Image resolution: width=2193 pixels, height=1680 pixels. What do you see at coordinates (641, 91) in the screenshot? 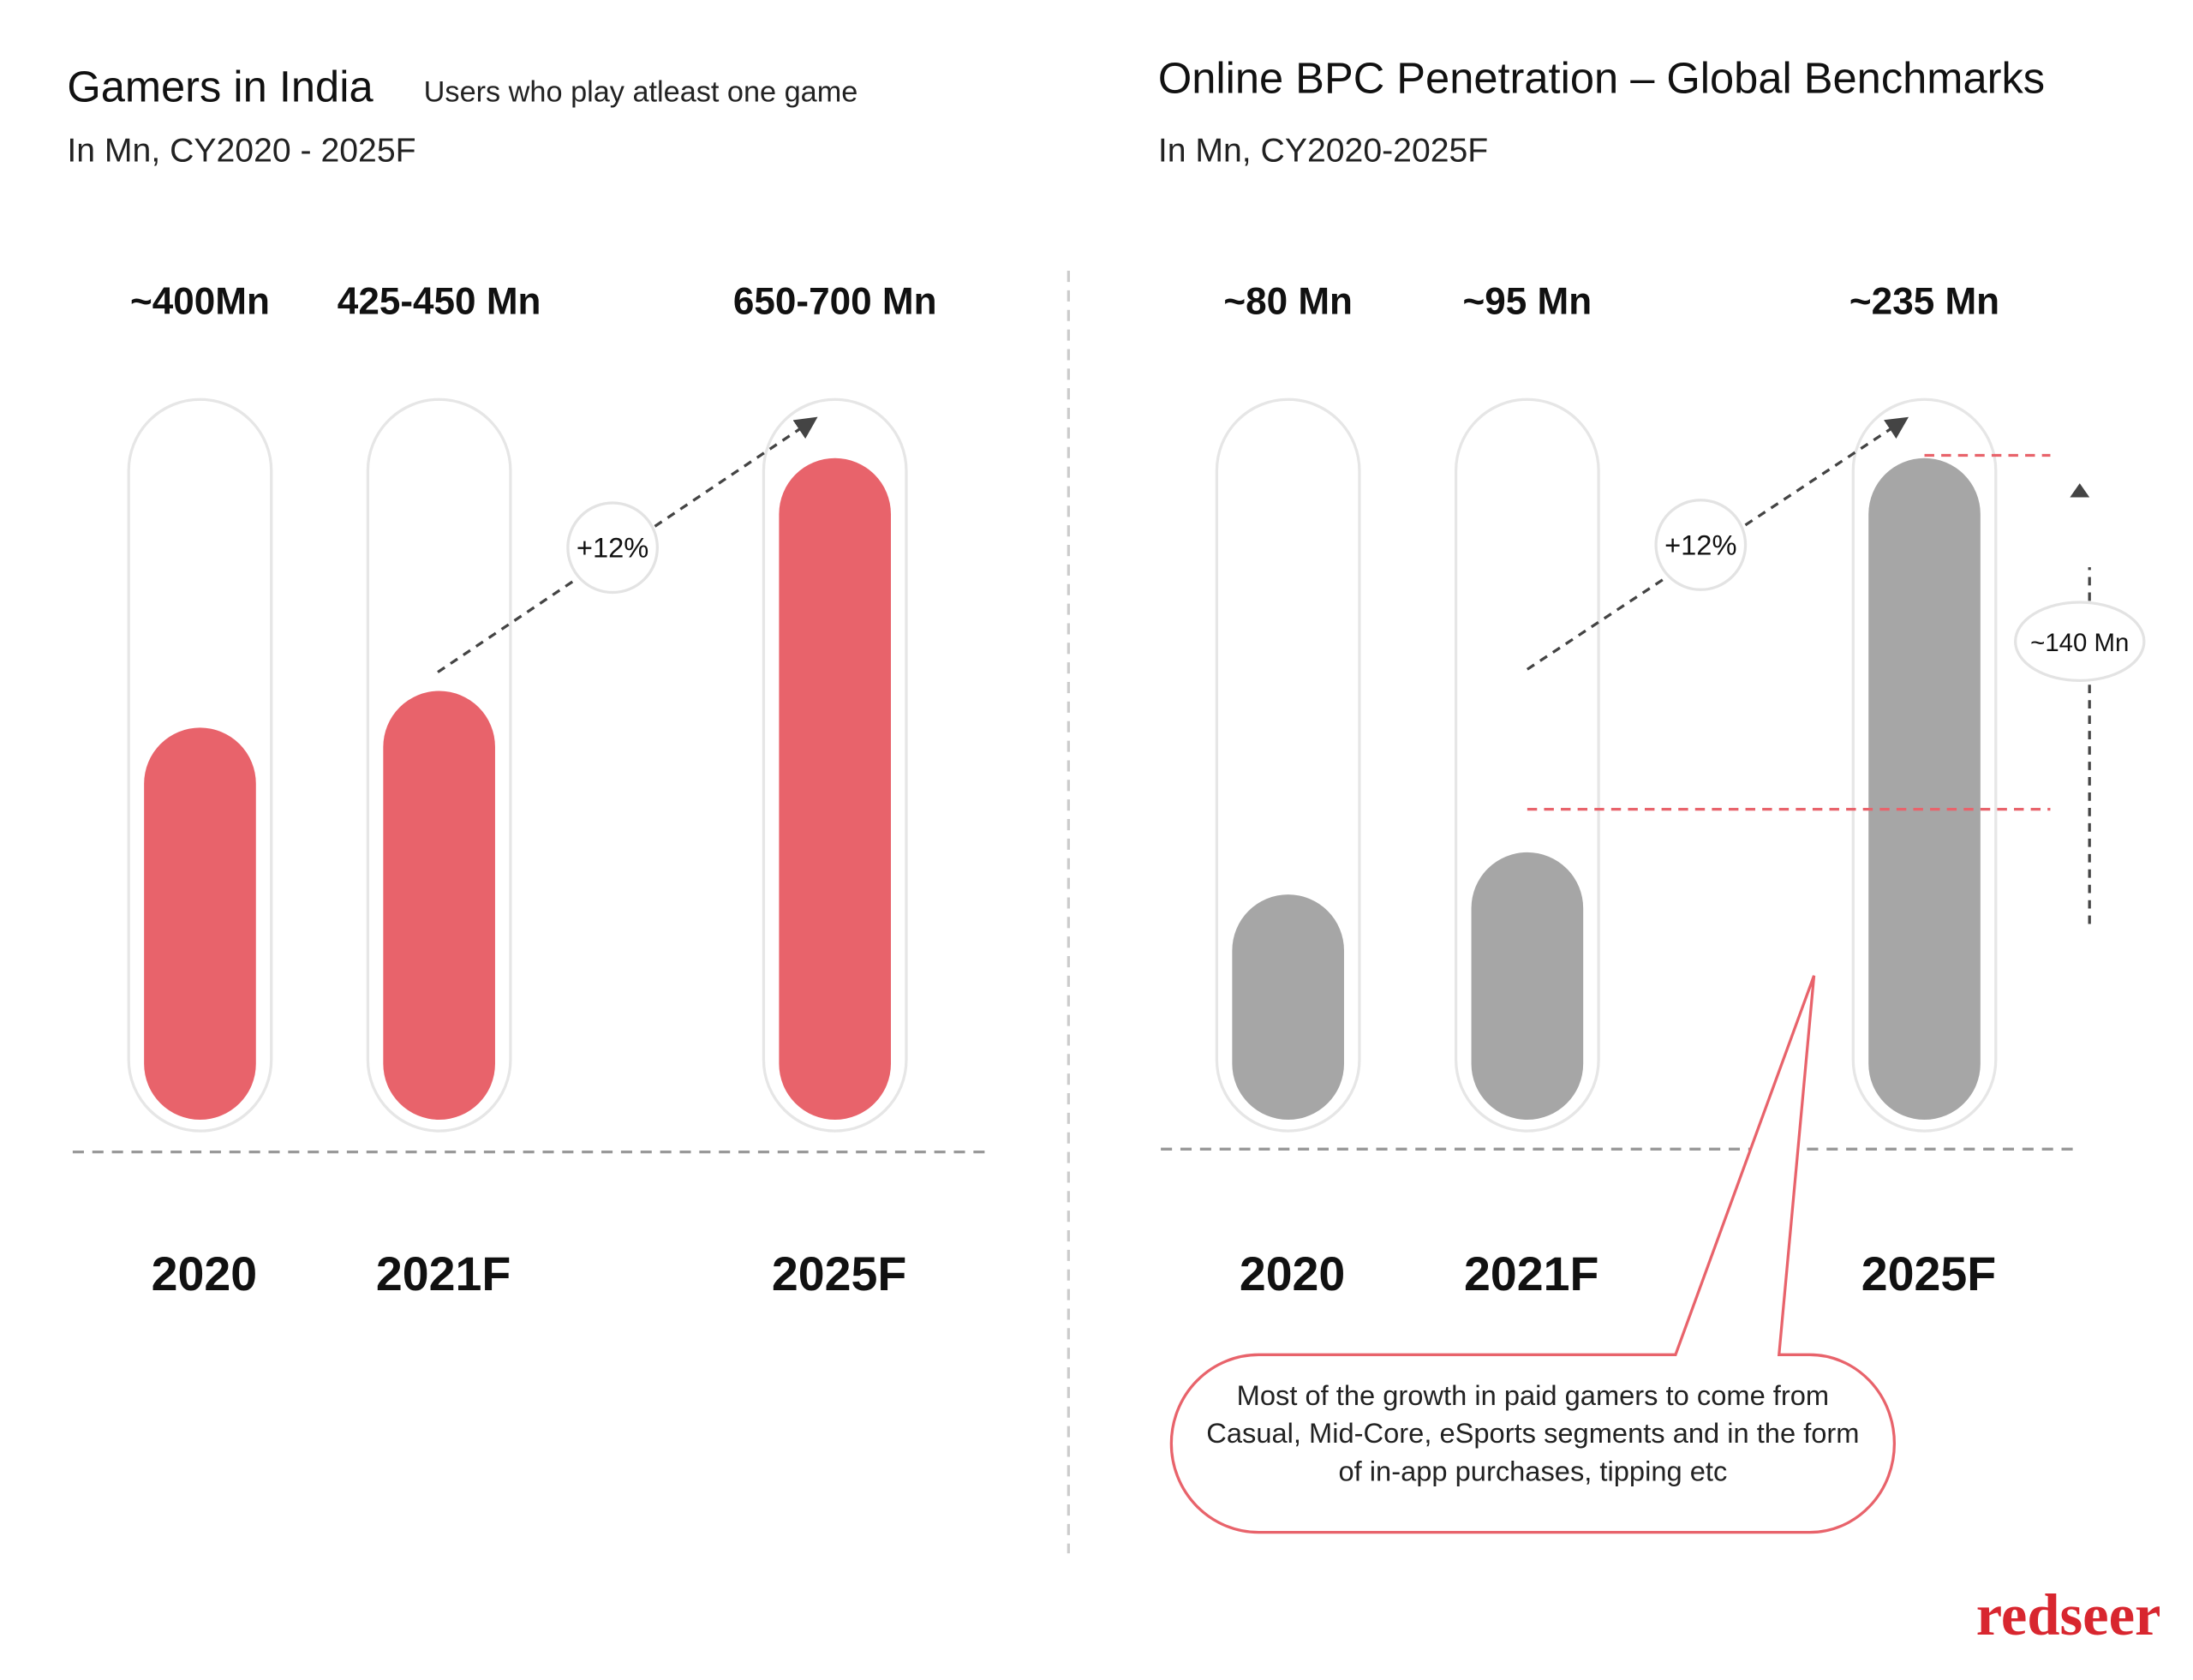
I see `title-note: Users who play atleast one game` at bounding box center [641, 91].